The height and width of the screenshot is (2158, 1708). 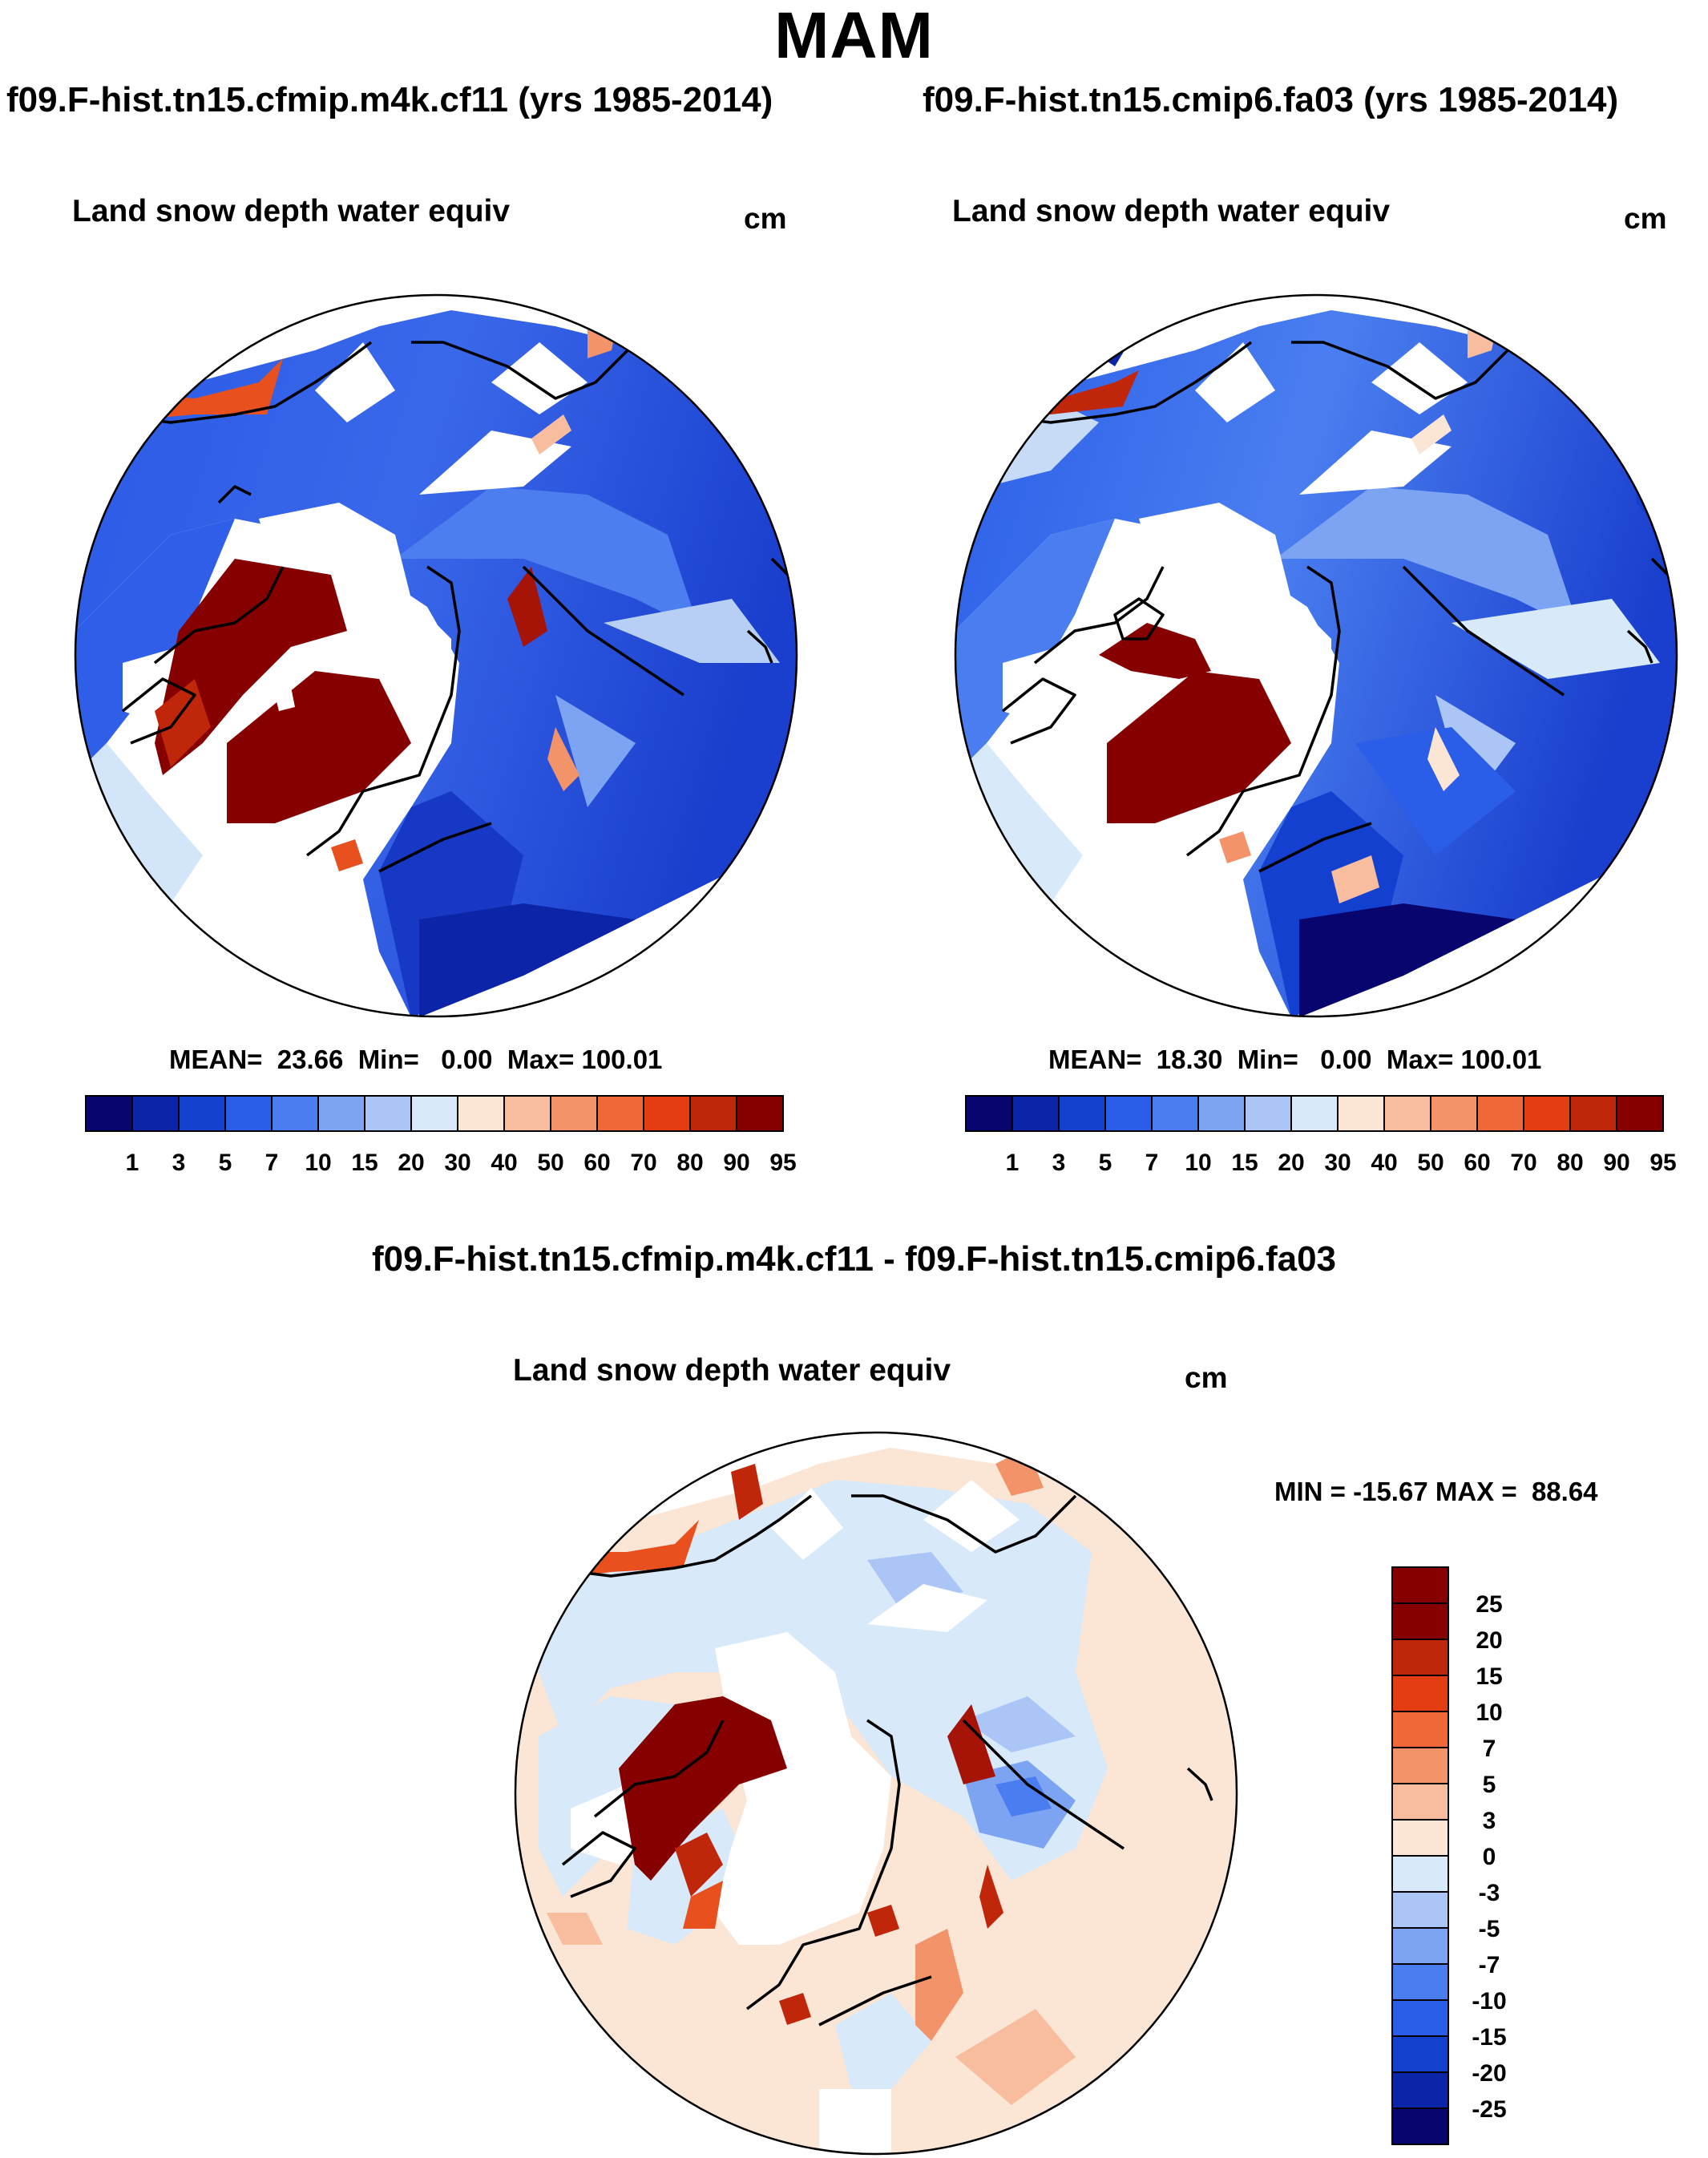 What do you see at coordinates (1436, 1491) in the screenshot?
I see `difference-min-max: MIN = -15.67 MAX = 88.64` at bounding box center [1436, 1491].